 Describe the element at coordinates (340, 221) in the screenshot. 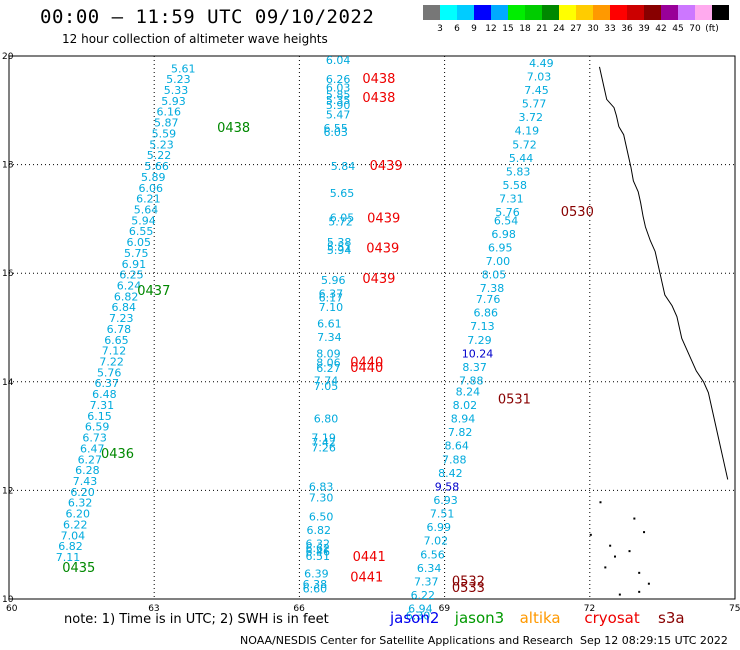

I see `swh-value: 5.72` at that location.